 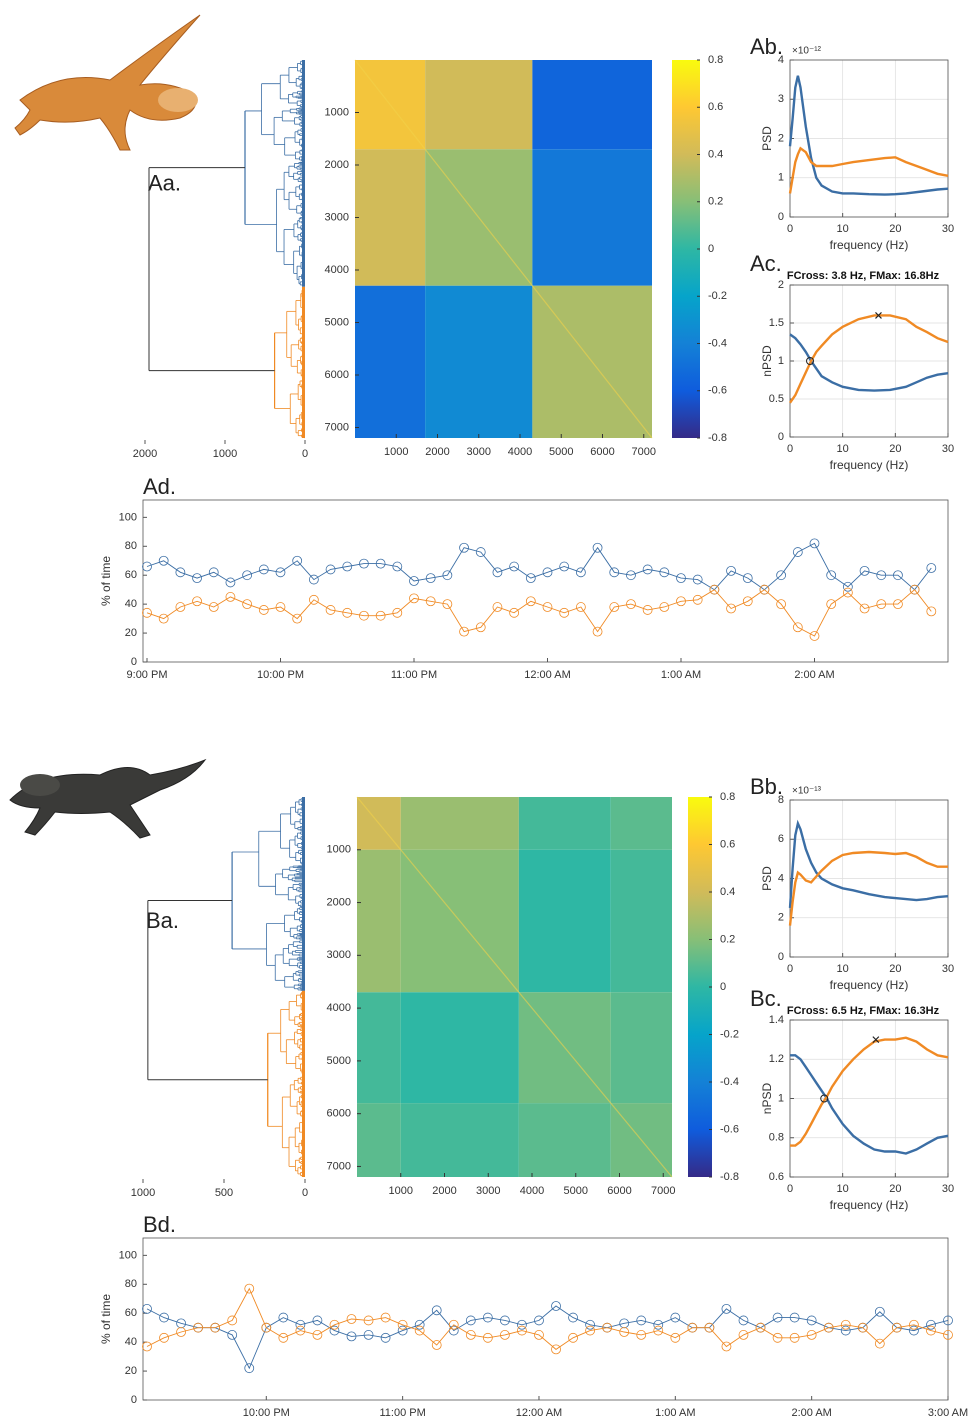 I want to click on y-tick-label: 0.8, so click(x=776, y=1138).